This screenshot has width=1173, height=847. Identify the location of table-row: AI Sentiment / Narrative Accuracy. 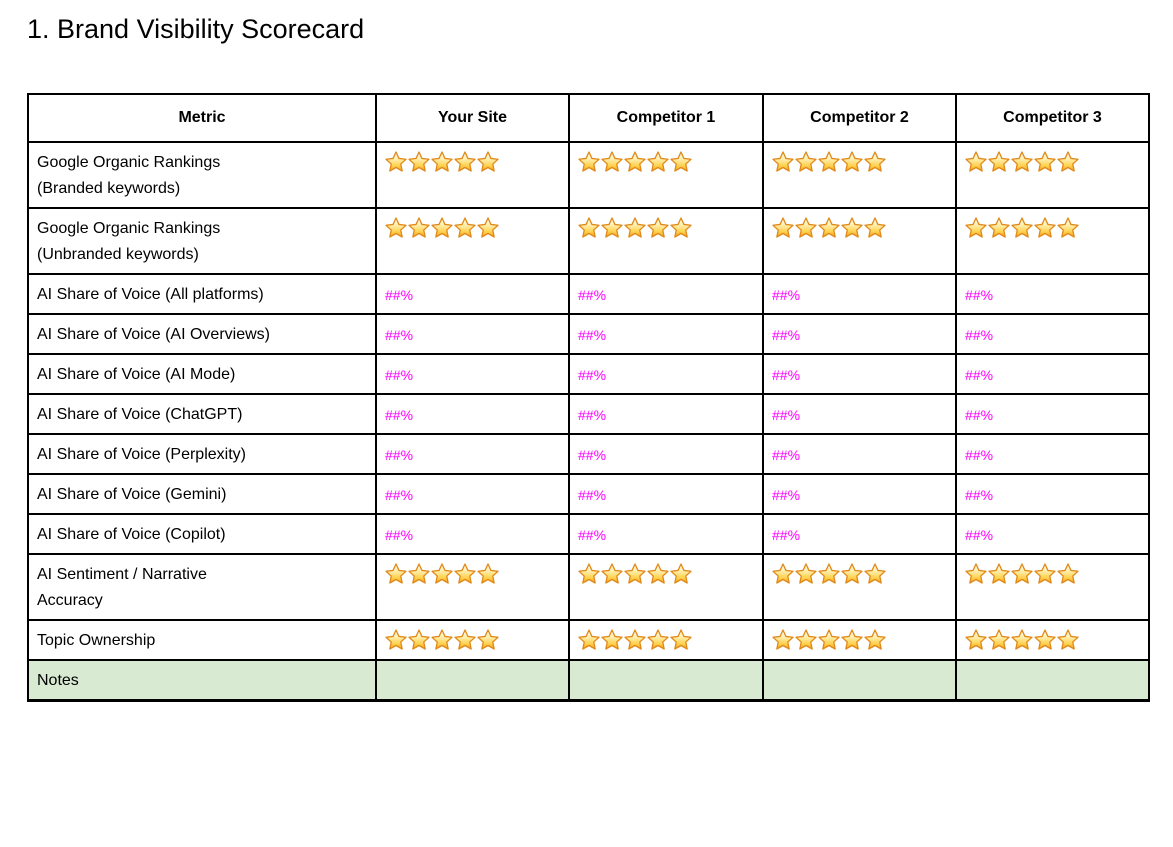
(588, 587).